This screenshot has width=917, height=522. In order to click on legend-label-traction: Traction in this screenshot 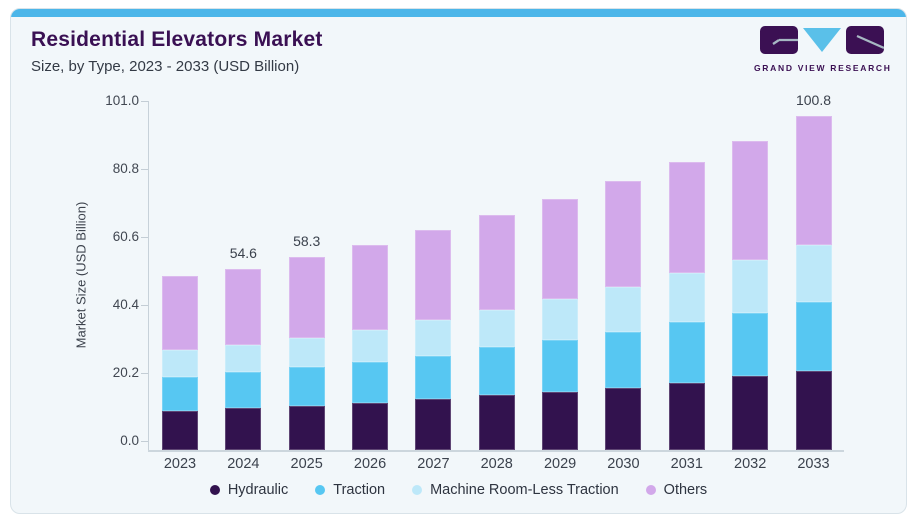, I will do `click(359, 490)`.